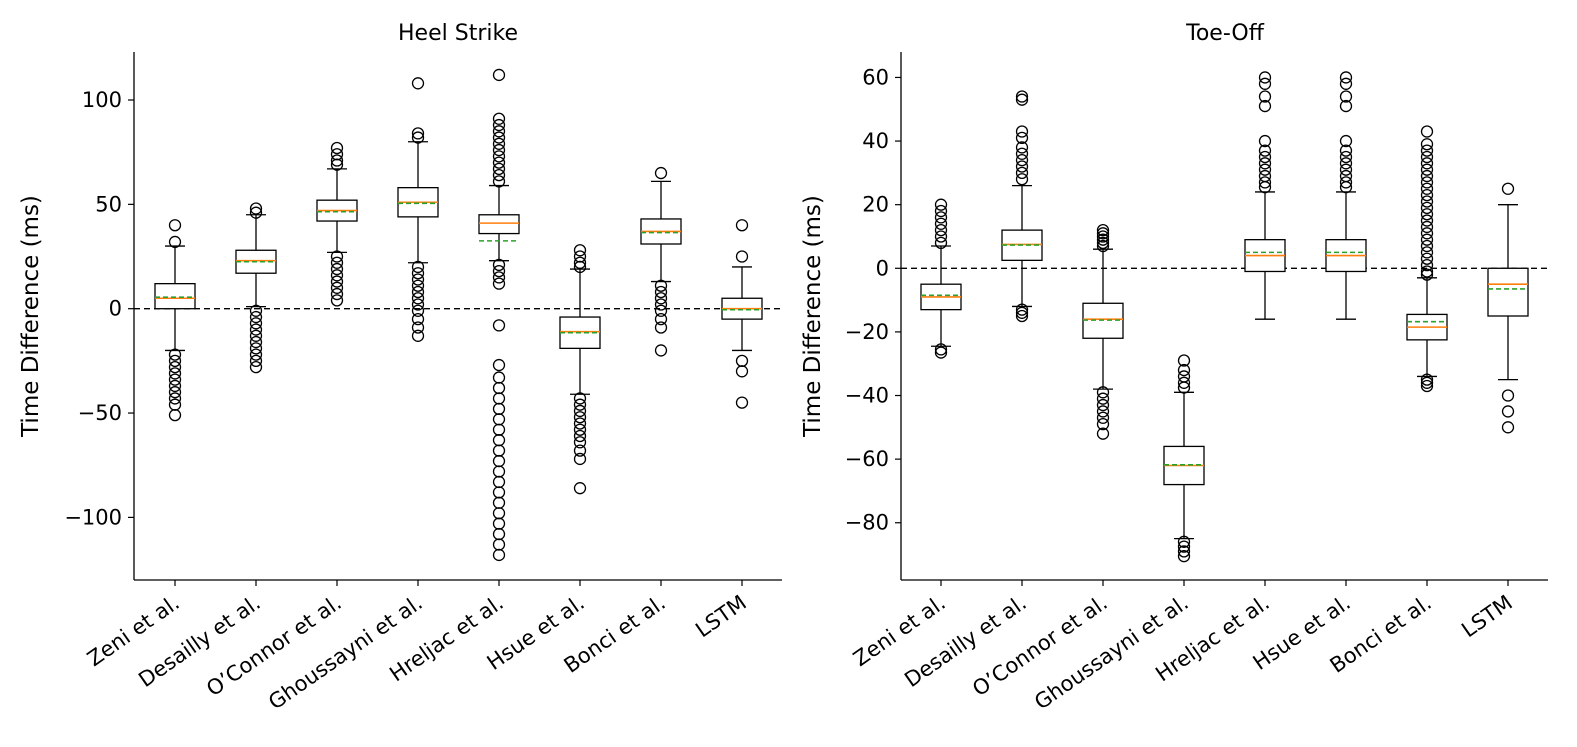  I want to click on x-tick-label: O’Connor et al., so click(1040, 645).